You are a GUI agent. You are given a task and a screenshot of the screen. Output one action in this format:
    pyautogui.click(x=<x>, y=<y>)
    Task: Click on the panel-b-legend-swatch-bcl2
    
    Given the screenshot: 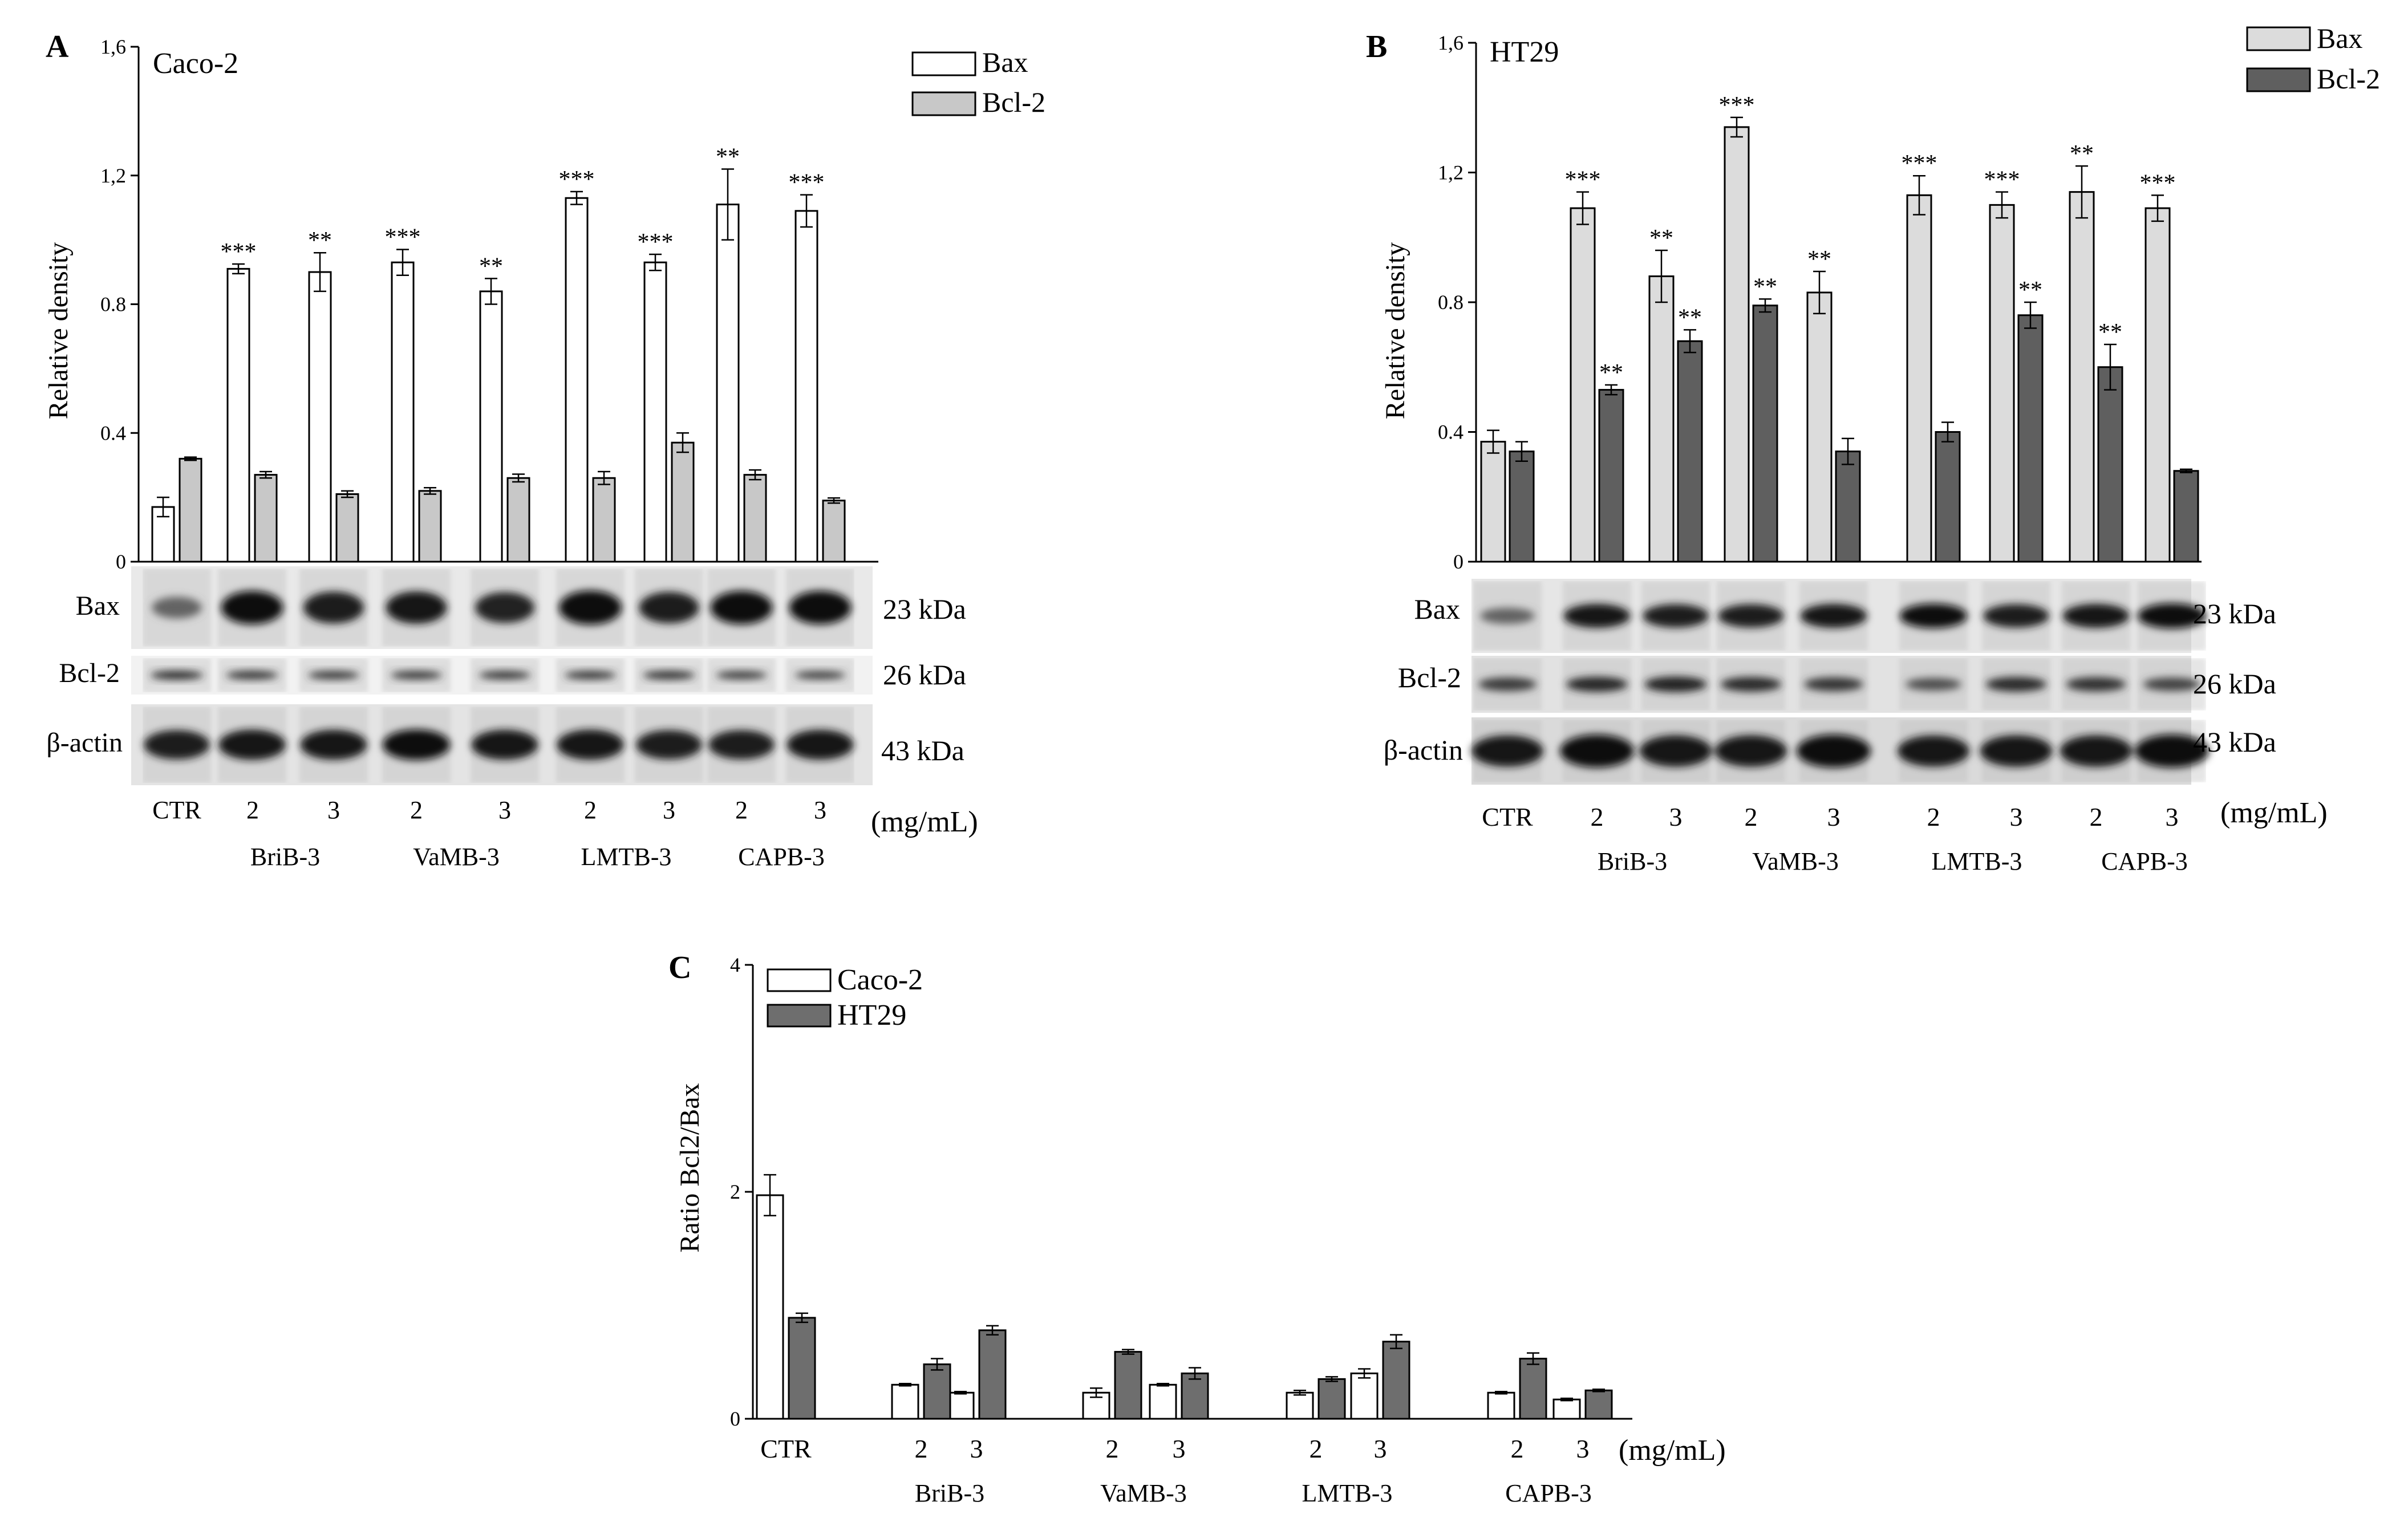 What is the action you would take?
    pyautogui.click(x=2278, y=79)
    